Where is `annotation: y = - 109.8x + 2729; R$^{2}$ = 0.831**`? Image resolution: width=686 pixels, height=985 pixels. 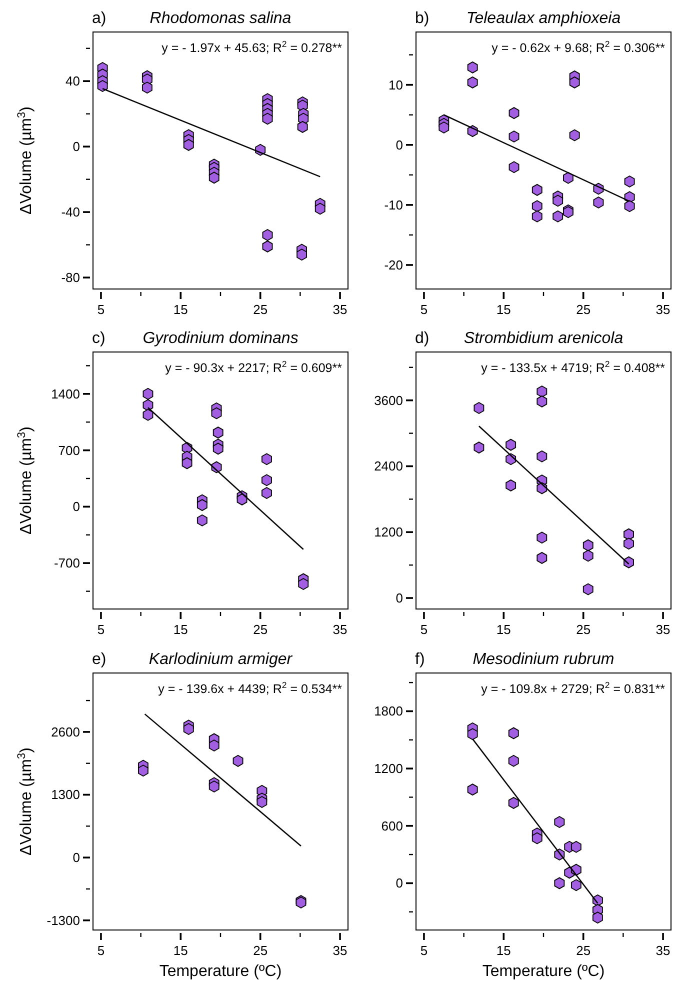
annotation: y = - 109.8x + 2729; R$^{2}$ = 0.831** is located at coordinates (573, 688).